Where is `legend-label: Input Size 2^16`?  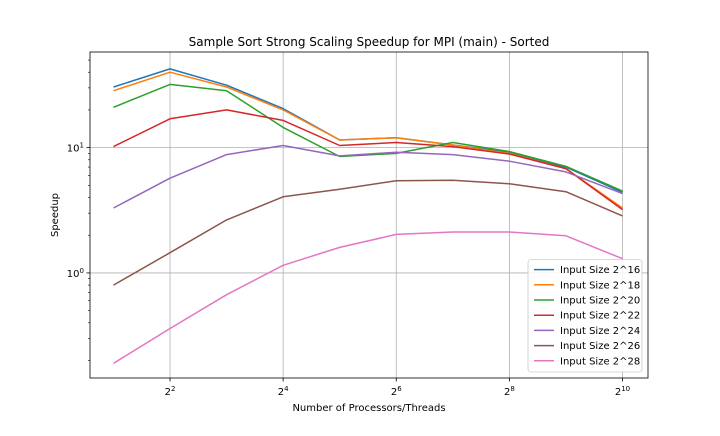 legend-label: Input Size 2^16 is located at coordinates (600, 270).